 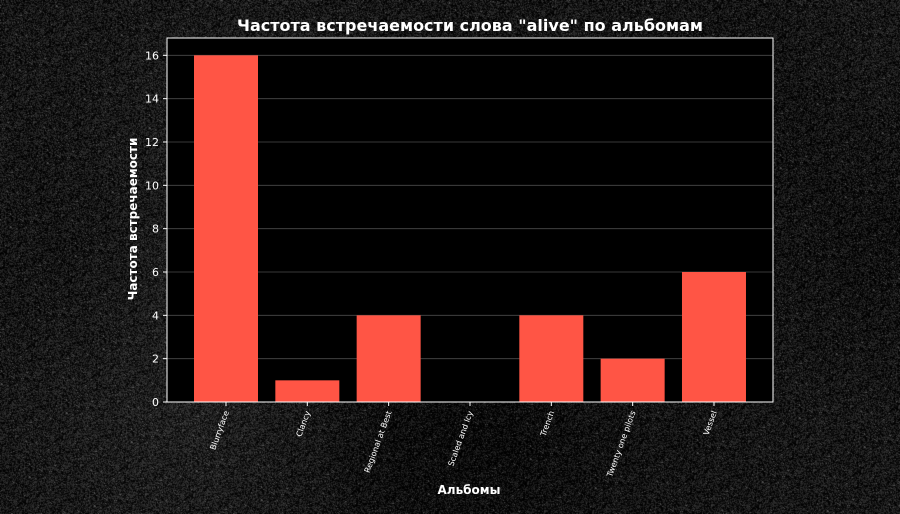 What do you see at coordinates (133, 219) in the screenshot?
I see `y-axis-label: Частота встречаемости` at bounding box center [133, 219].